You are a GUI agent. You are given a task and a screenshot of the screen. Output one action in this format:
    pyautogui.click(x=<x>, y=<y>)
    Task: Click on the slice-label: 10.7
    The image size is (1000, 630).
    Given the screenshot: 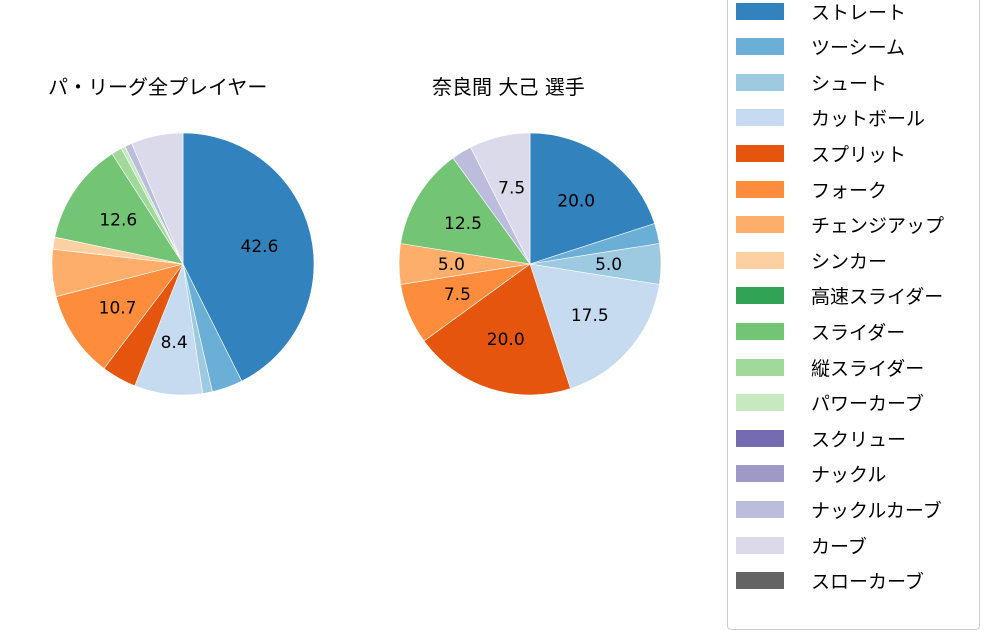 What is the action you would take?
    pyautogui.click(x=118, y=309)
    